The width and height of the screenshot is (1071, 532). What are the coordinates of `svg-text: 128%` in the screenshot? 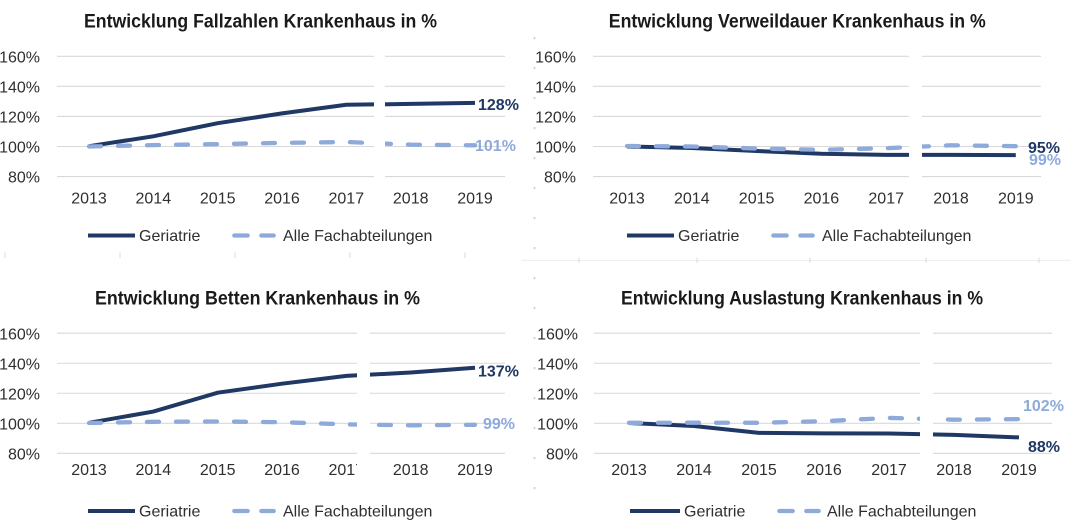 It's located at (498, 105).